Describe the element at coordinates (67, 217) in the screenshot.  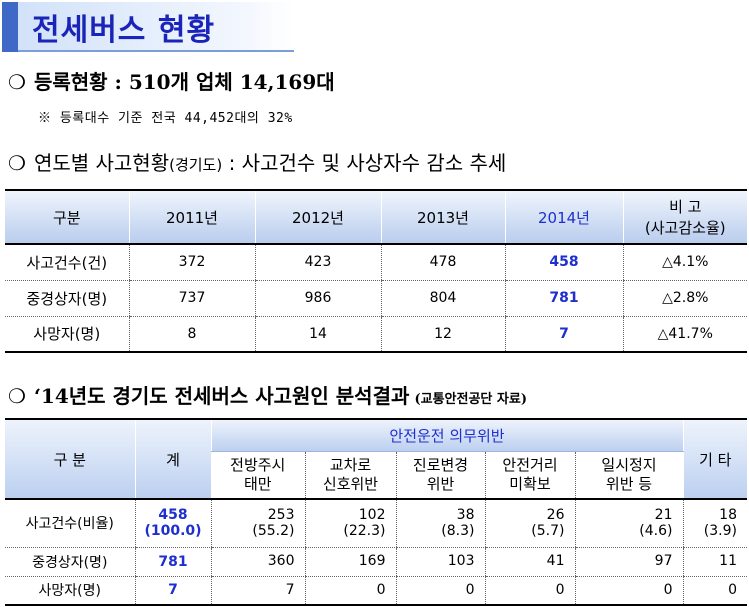
I see `header-category: 구분` at that location.